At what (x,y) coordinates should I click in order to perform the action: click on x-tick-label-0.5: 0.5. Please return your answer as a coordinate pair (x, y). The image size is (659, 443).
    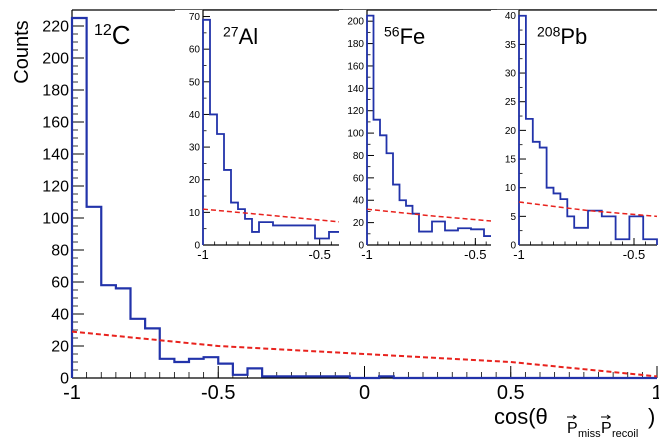
    Looking at the image, I should click on (511, 393).